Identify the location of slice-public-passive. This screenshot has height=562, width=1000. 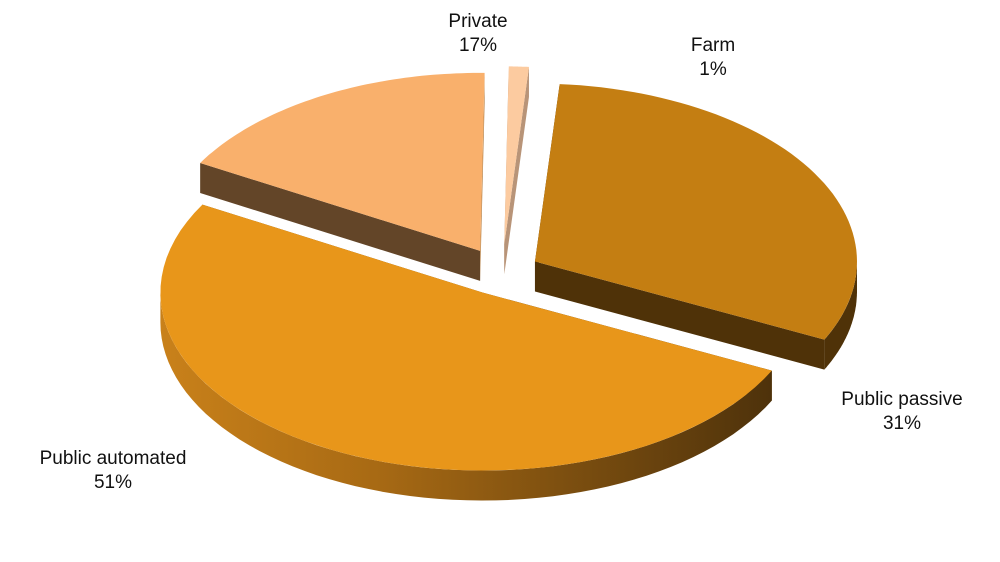
(695, 212).